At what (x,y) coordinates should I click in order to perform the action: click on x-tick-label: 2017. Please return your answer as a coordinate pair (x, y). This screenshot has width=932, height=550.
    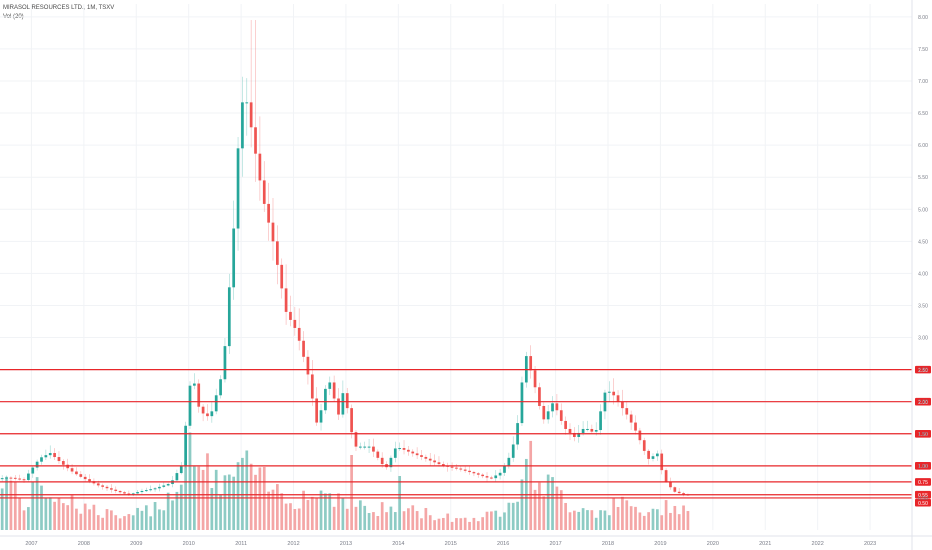
    Looking at the image, I should click on (555, 544).